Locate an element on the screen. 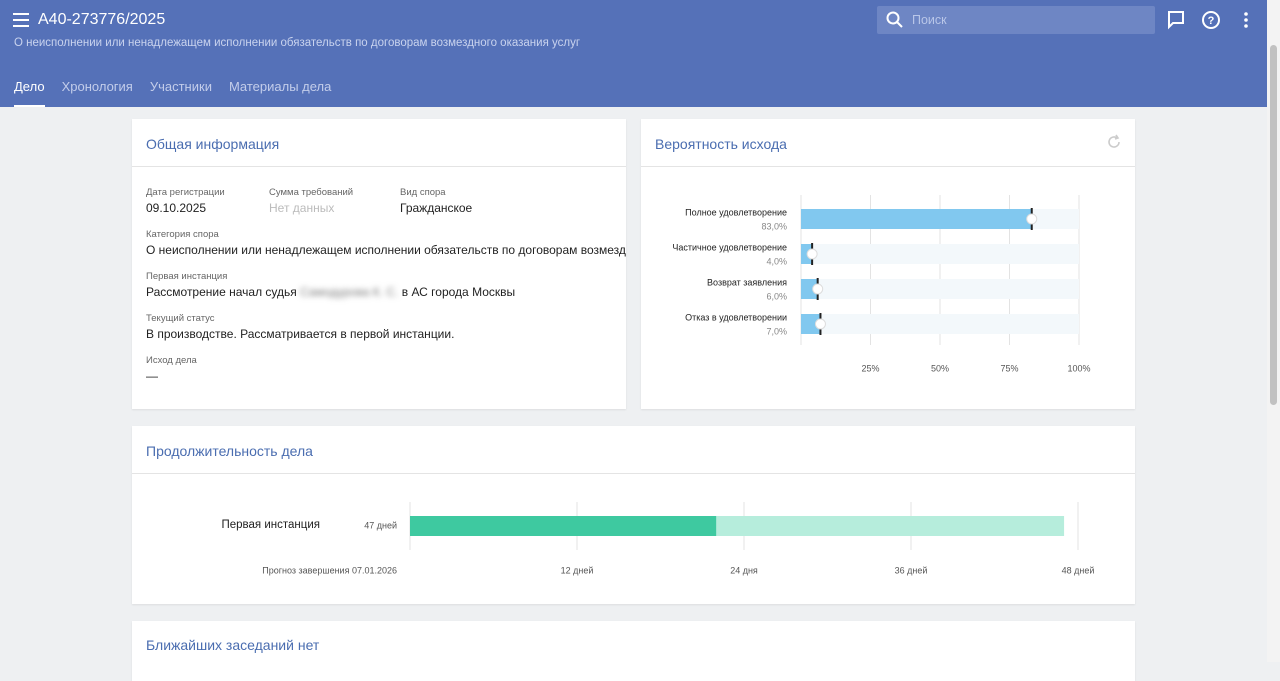  tab: Участники is located at coordinates (180, 86).